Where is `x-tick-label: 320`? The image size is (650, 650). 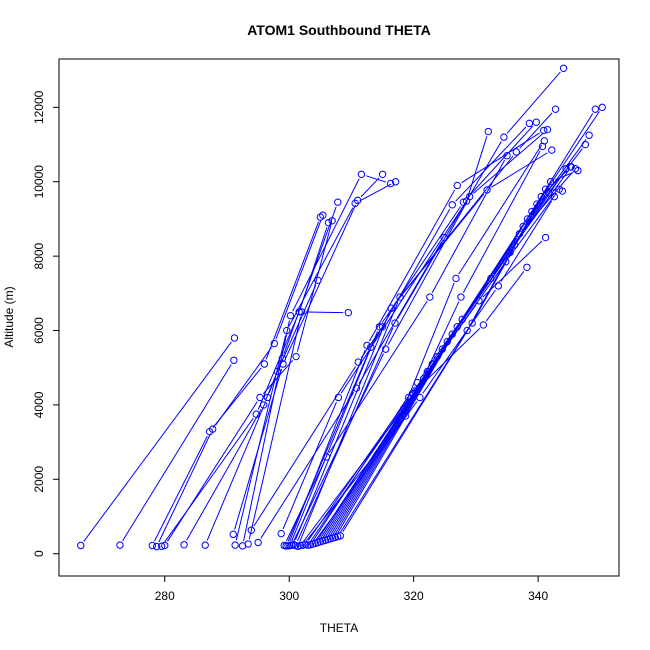 x-tick-label: 320 is located at coordinates (414, 596).